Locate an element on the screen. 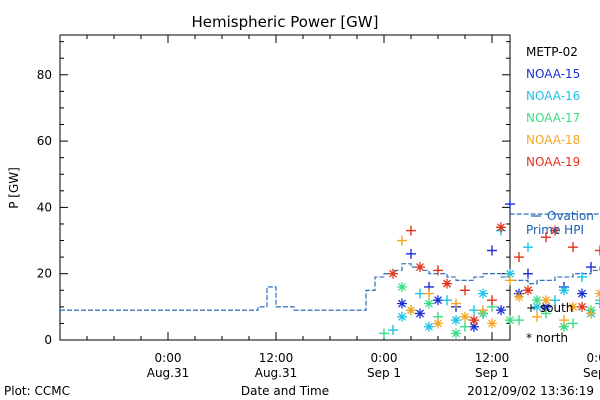 This screenshot has height=400, width=600. legend-entry-noaa-15: NOAA-15 is located at coordinates (553, 74).